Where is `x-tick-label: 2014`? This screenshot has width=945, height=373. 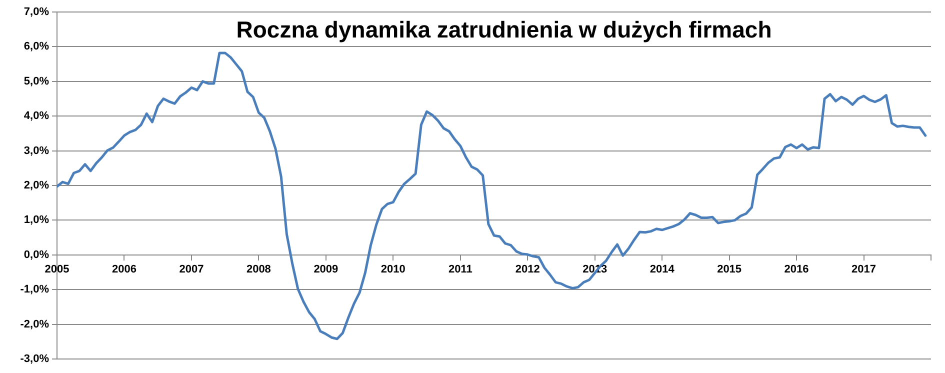 x-tick-label: 2014 is located at coordinates (663, 270).